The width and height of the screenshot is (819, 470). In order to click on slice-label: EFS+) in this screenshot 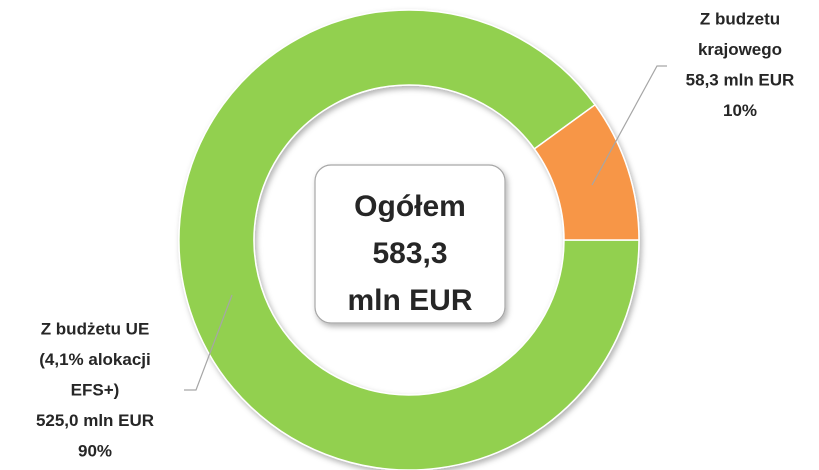, I will do `click(95, 389)`.